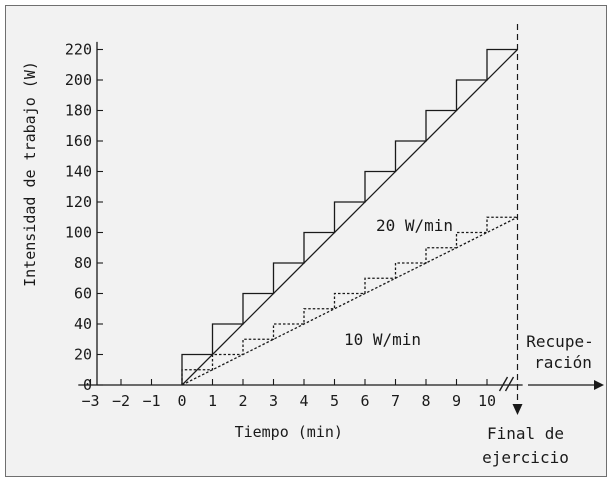 The height and width of the screenshot is (484, 614). What do you see at coordinates (242, 401) in the screenshot?
I see `x-tick-label: 2` at bounding box center [242, 401].